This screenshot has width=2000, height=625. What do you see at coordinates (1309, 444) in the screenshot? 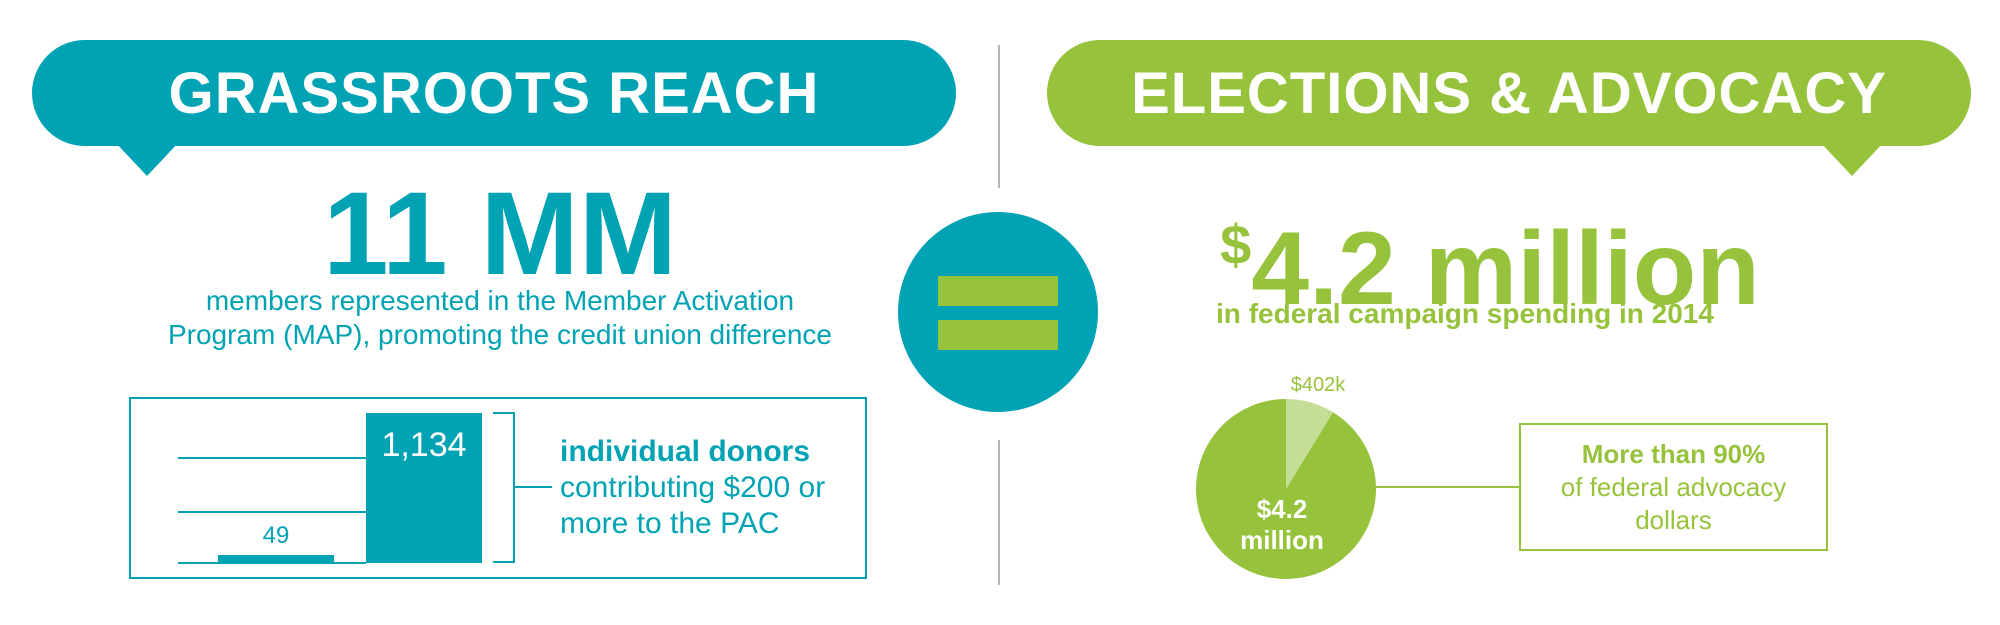
I see `pie-slice-small` at bounding box center [1309, 444].